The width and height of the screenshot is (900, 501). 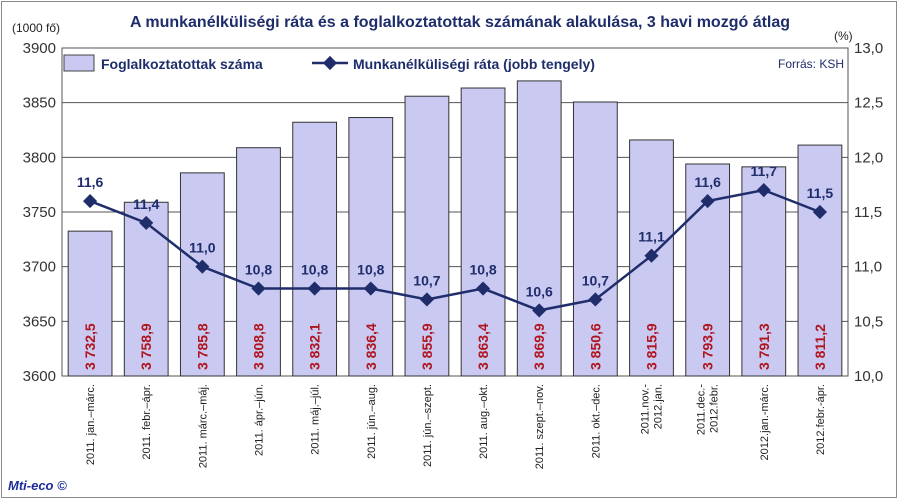 I want to click on bar-value-label: 3 811,2, so click(x=820, y=347).